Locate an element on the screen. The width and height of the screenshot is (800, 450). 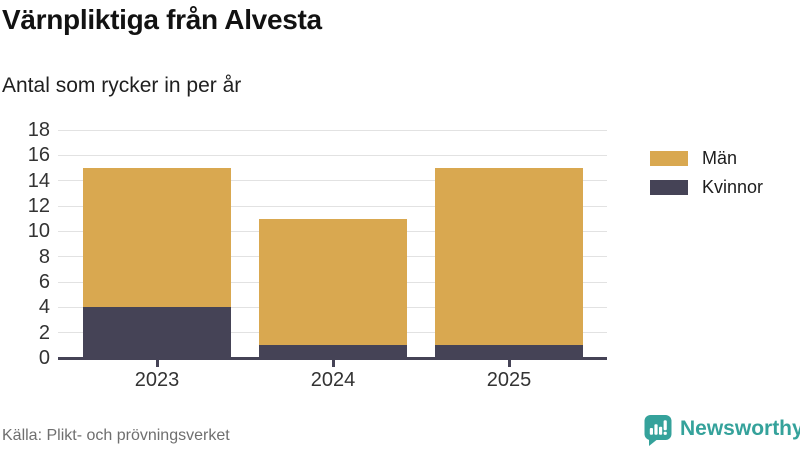
x-axis-tick-label: 2023 is located at coordinates (157, 380).